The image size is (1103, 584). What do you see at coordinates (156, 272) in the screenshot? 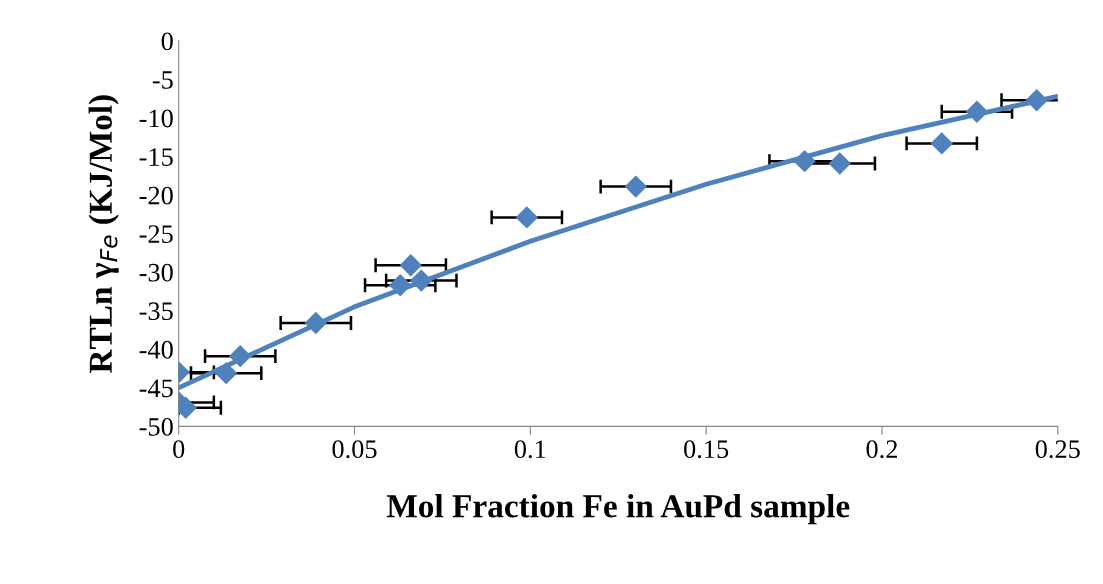
I see `y-tick-label: -30` at bounding box center [156, 272].